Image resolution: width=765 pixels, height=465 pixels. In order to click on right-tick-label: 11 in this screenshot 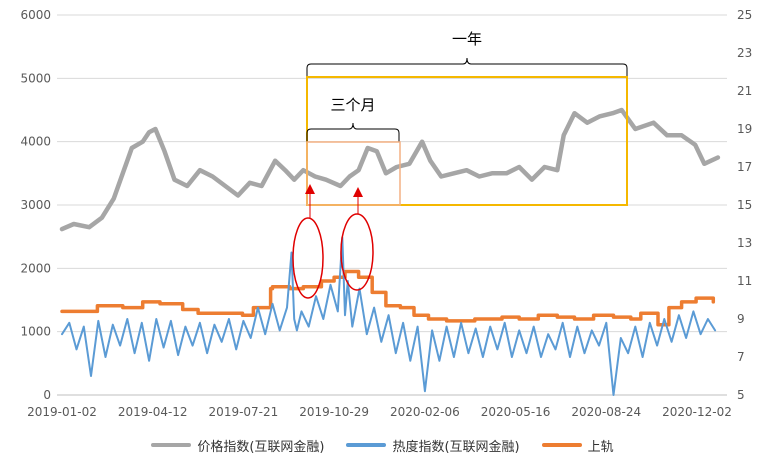, I will do `click(744, 281)`.